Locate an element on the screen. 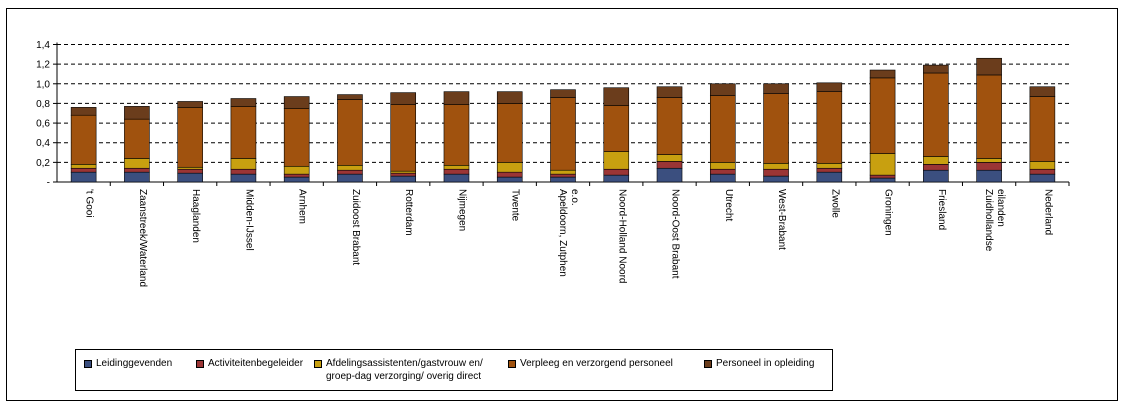 The height and width of the screenshot is (403, 1121). x-tick-label: Rotterdam is located at coordinates (408, 212).